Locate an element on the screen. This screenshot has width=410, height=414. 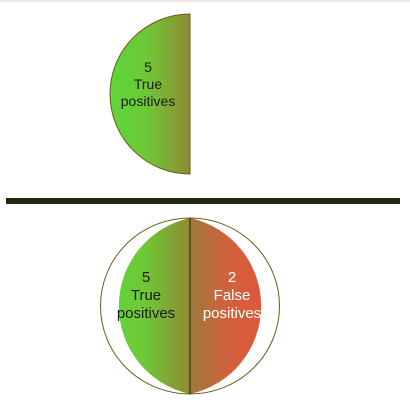
bottom-right-label-line2: positives is located at coordinates (232, 313).